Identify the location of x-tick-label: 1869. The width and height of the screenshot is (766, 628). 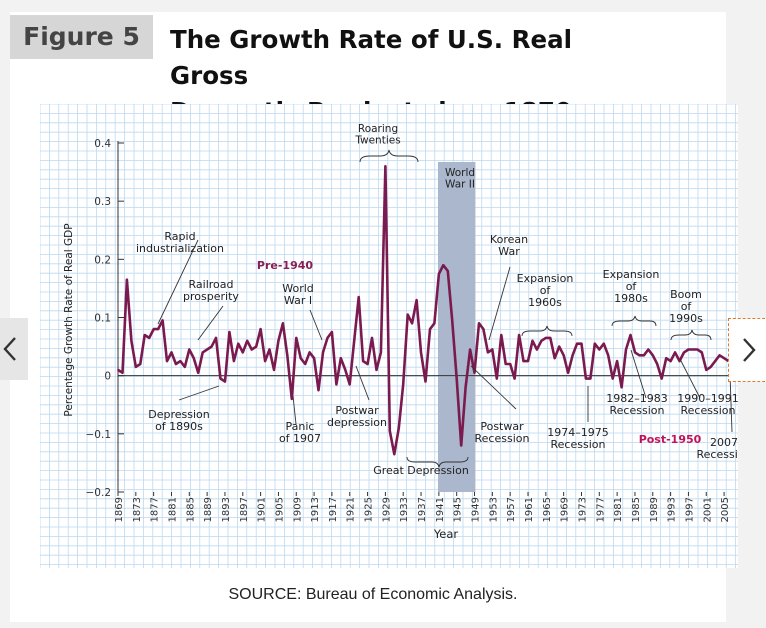
(119, 509).